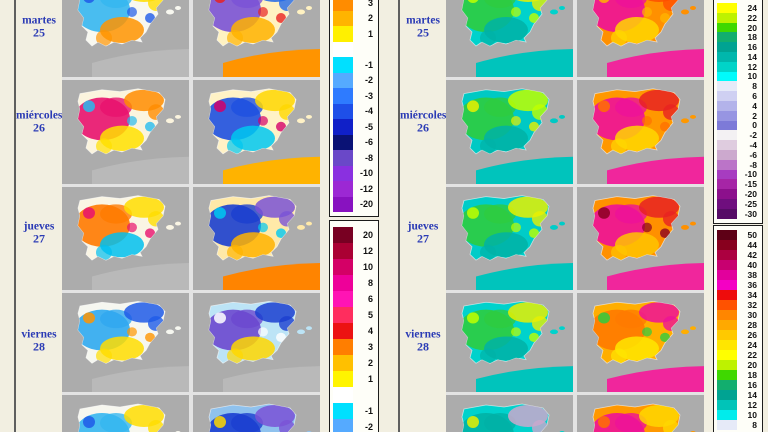 The width and height of the screenshot is (768, 432). I want to click on scale-row: 22, so click(738, 355).